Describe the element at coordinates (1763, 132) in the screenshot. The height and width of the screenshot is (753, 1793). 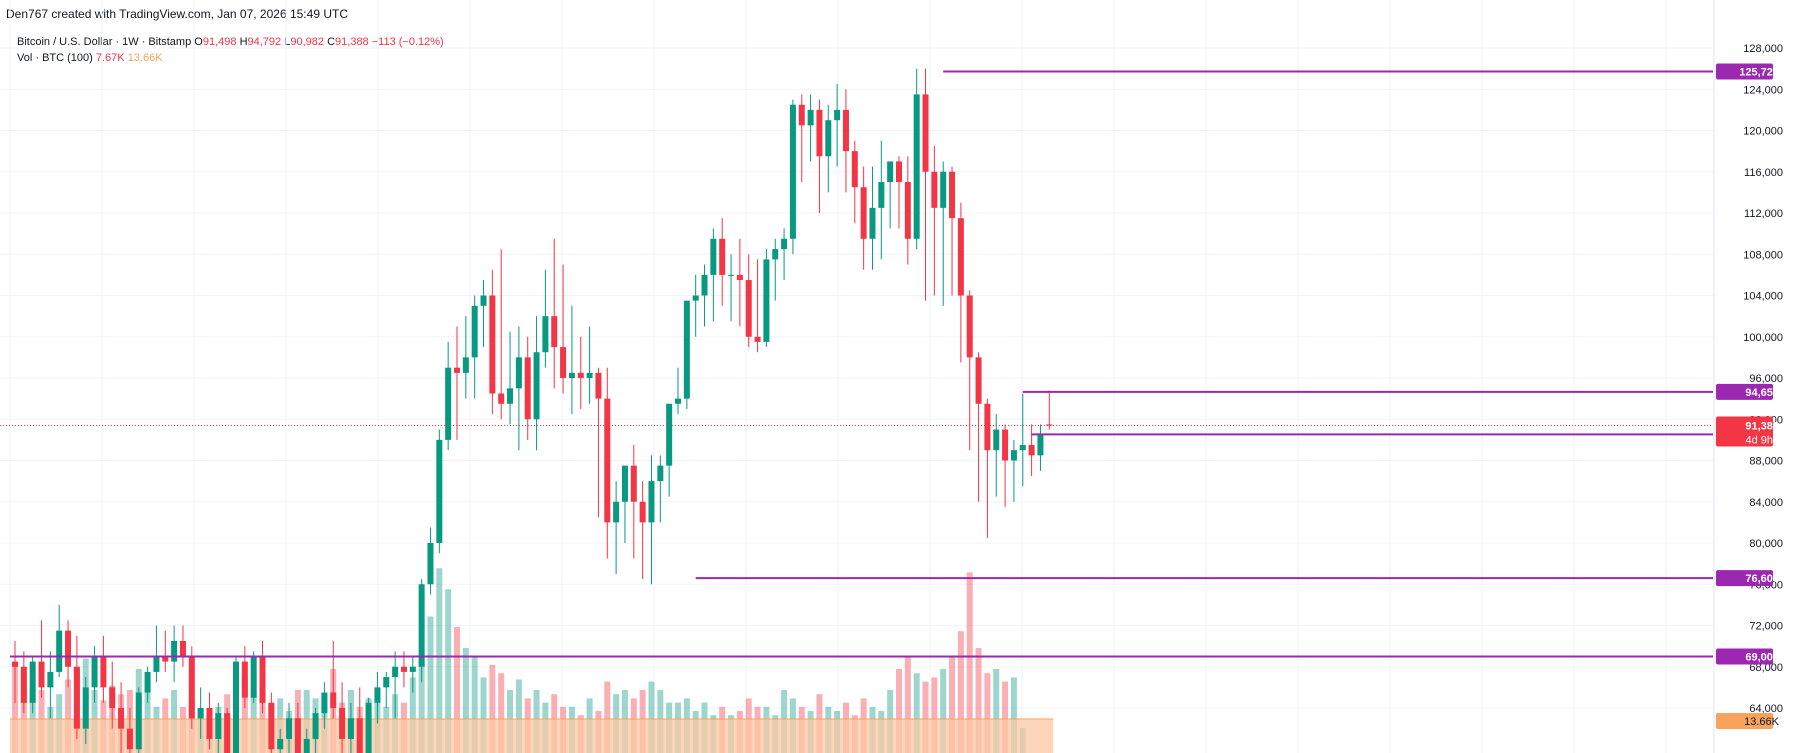
I see `price-tick-label: 120,000` at that location.